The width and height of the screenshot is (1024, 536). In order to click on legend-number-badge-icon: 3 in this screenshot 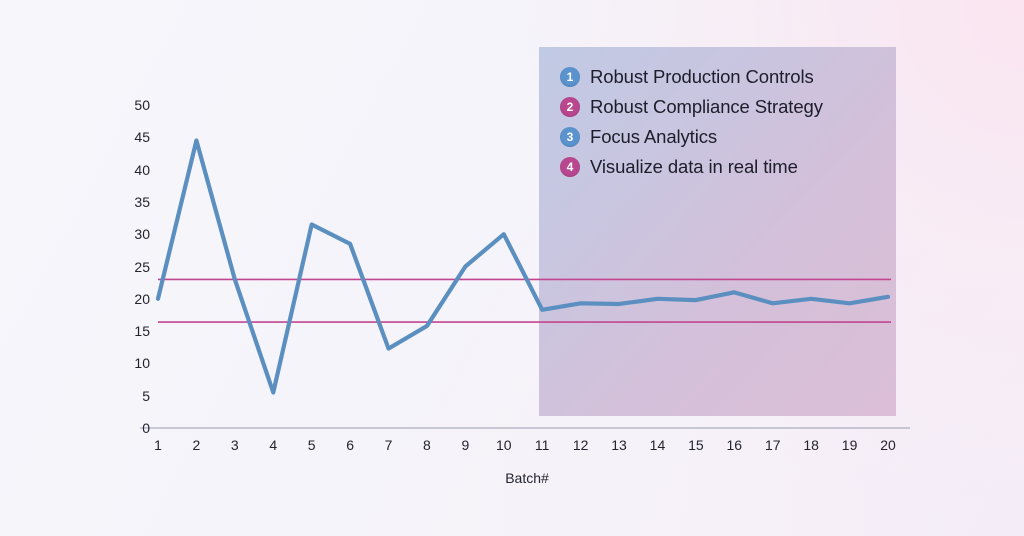, I will do `click(570, 136)`.